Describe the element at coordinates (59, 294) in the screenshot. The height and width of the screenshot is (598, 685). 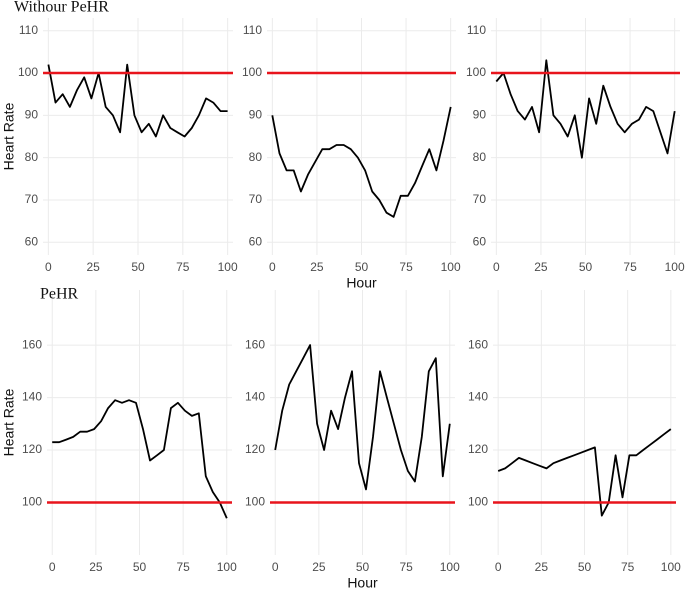
I see `panel-title: PeHR` at that location.